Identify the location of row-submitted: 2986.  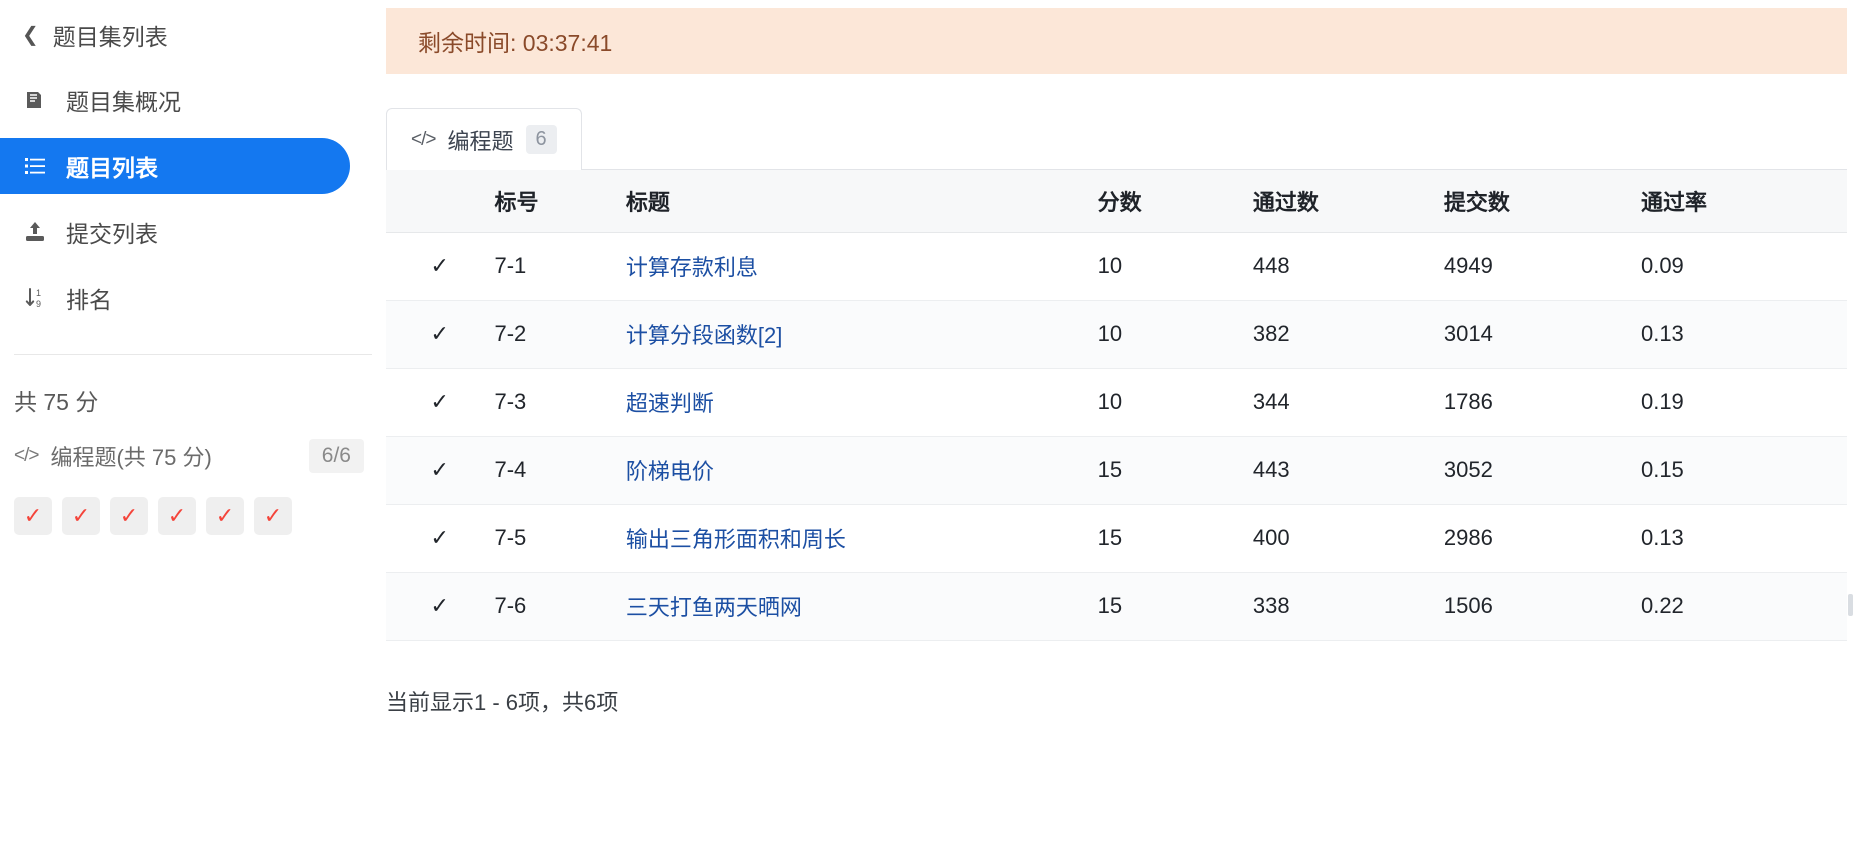
(1541, 538).